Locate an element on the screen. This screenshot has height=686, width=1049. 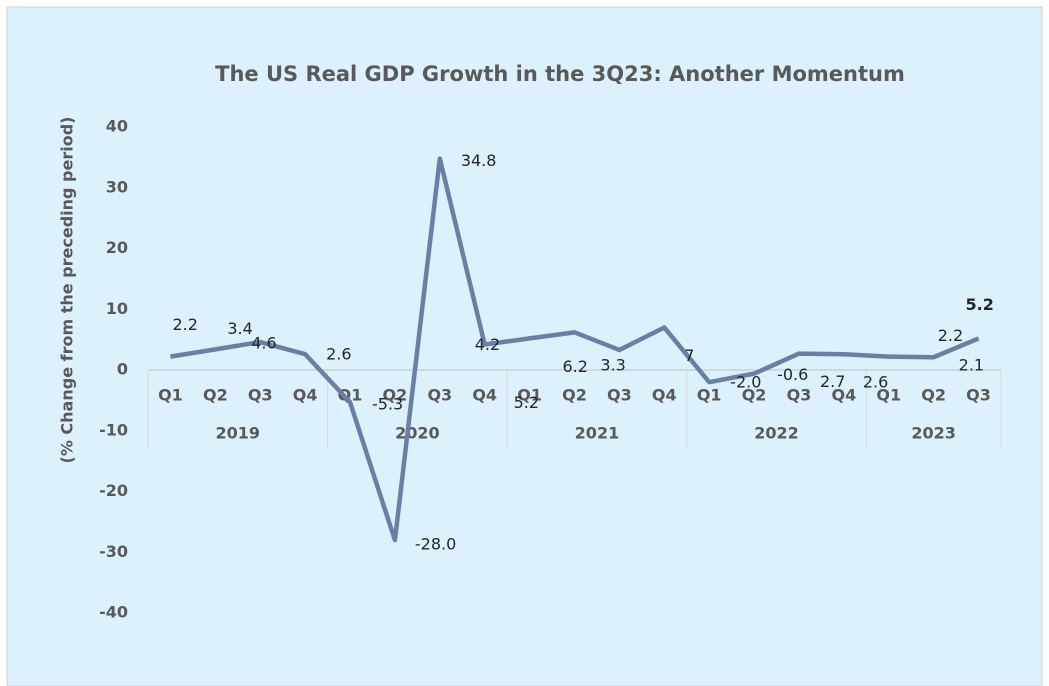
data-label: 2.1 is located at coordinates (971, 365).